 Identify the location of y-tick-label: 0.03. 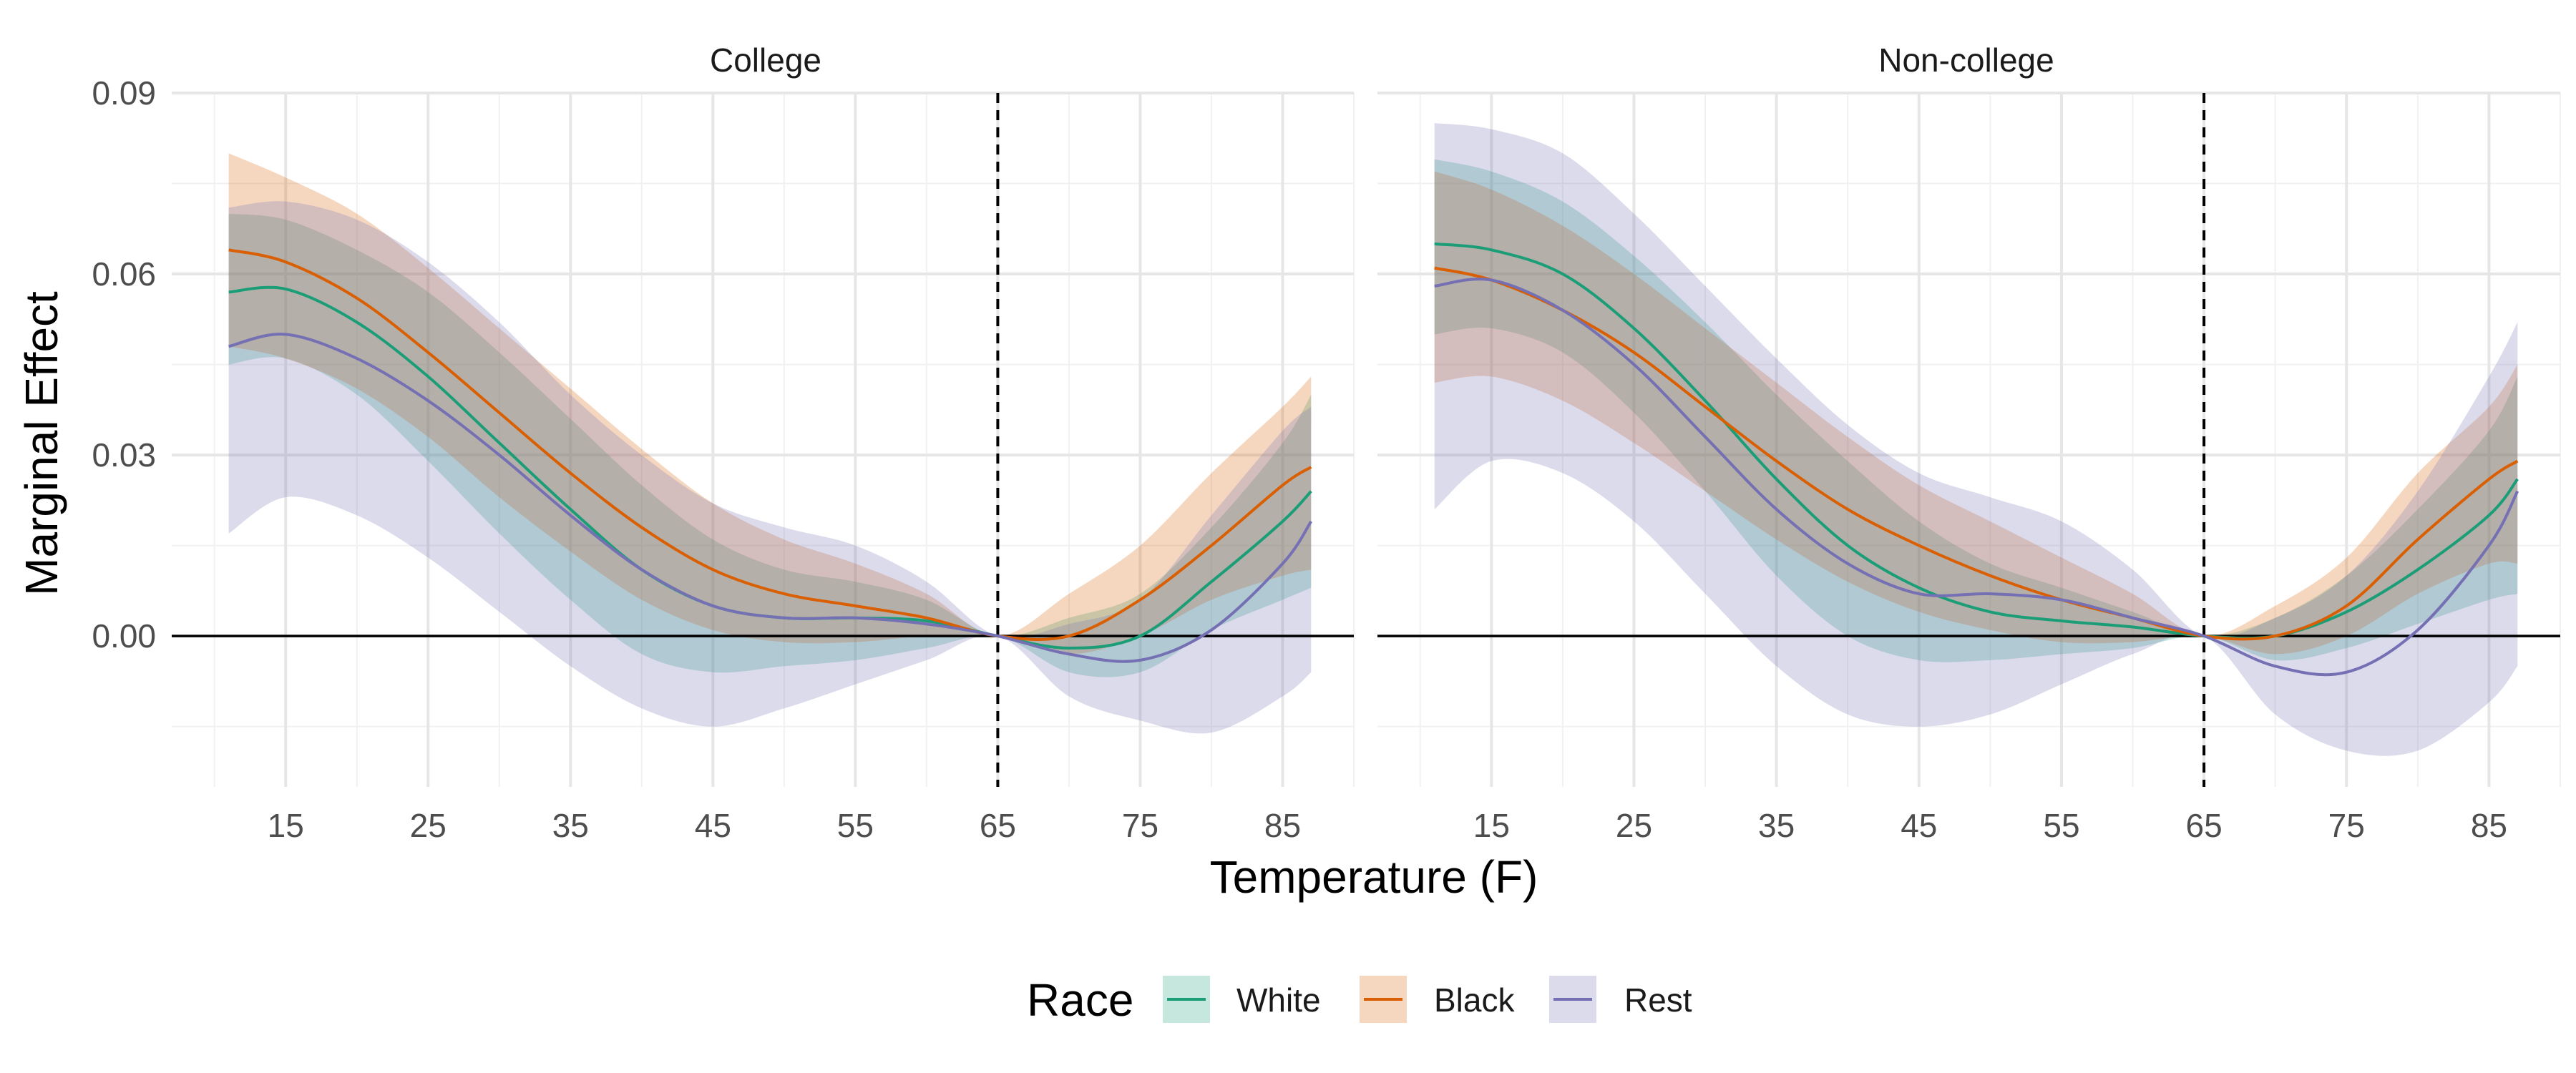
(124, 455).